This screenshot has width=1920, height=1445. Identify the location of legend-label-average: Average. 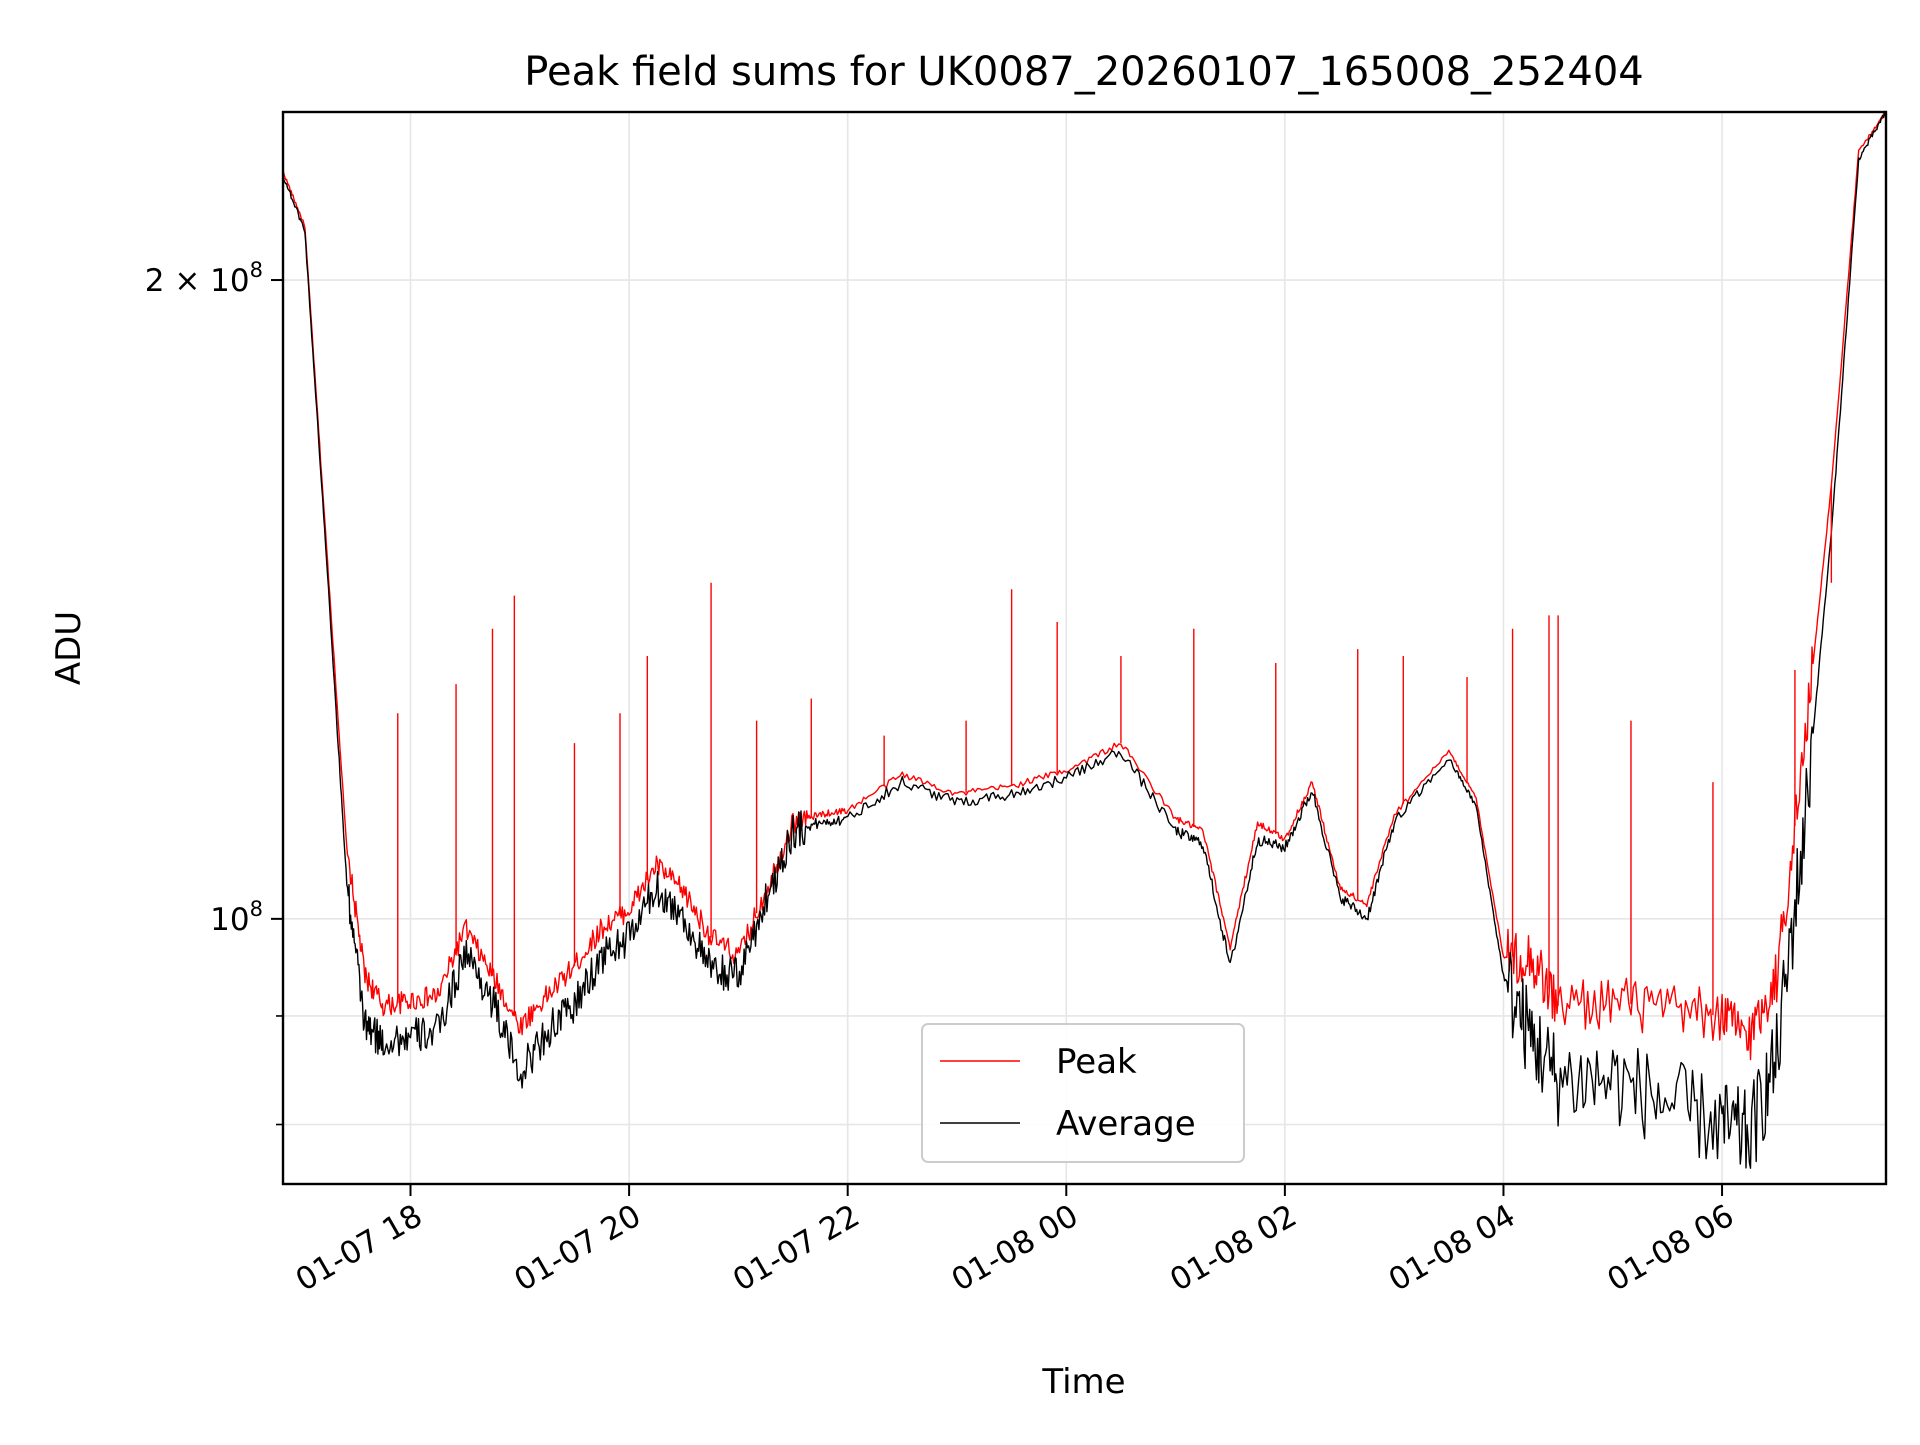
(1126, 1124).